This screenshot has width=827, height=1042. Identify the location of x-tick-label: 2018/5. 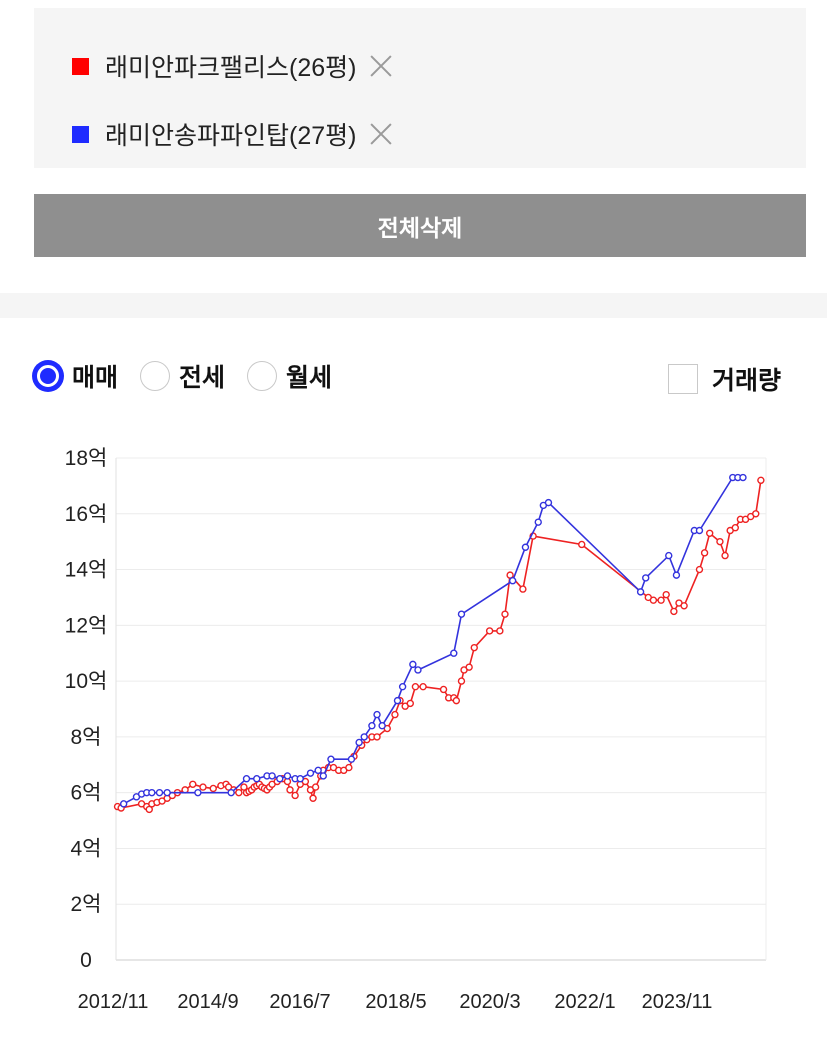
(395, 1002).